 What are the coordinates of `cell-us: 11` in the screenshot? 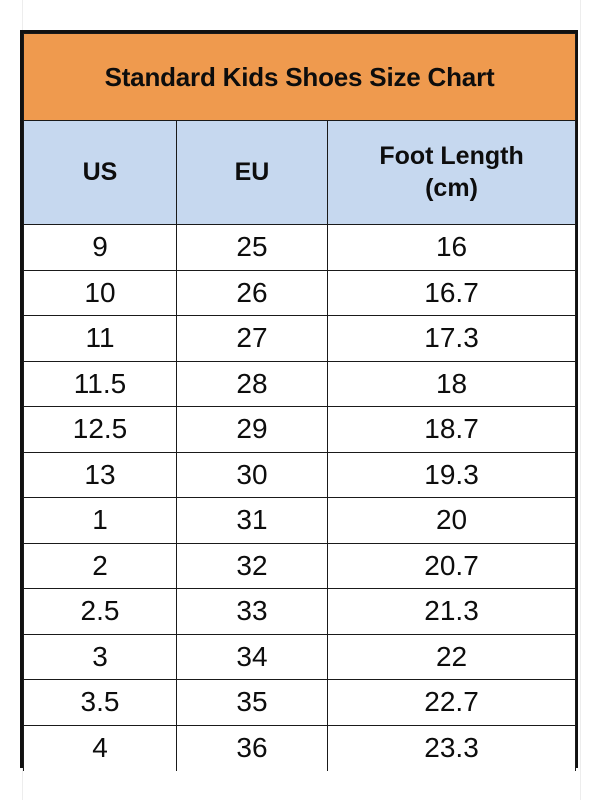 It's located at (100, 338).